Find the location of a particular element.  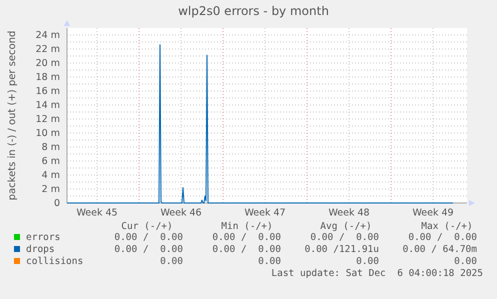

y-tick-label: 8 m is located at coordinates (51, 148).